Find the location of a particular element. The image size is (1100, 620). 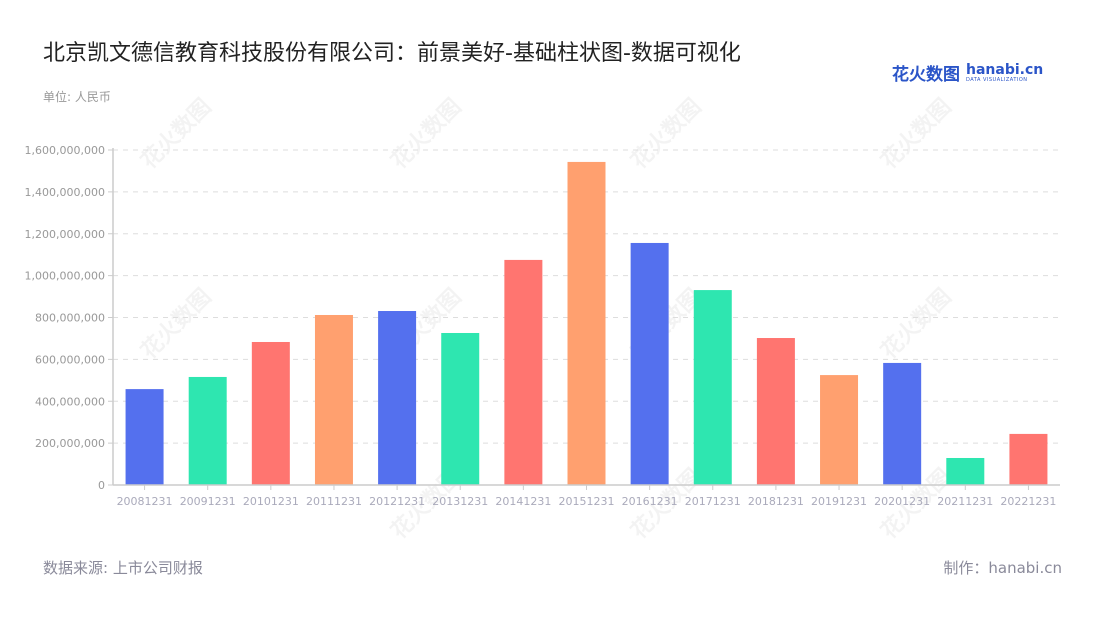

x-tick-label: 20121231 is located at coordinates (397, 501).